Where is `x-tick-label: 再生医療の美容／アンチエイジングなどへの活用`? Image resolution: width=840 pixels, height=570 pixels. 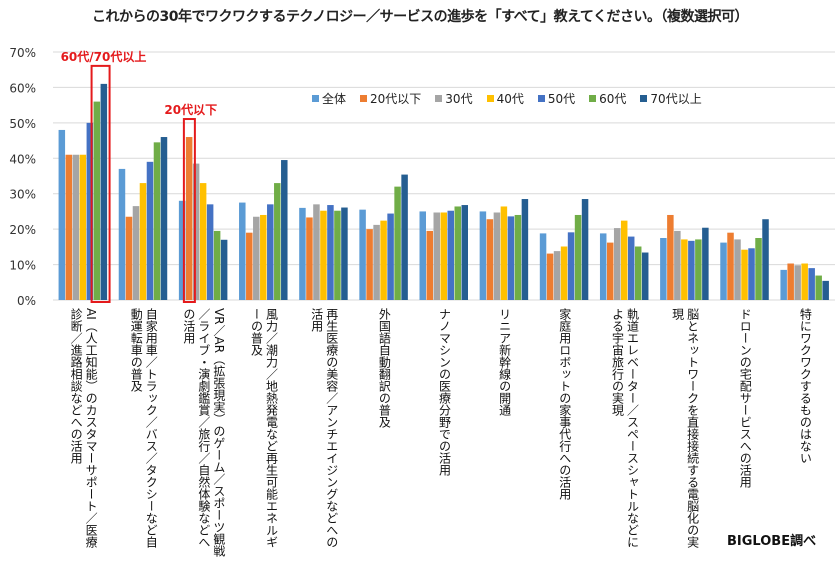
x-tick-label: 再生医療の美容／アンチエイジングなどへの活用 is located at coordinates (324, 428).